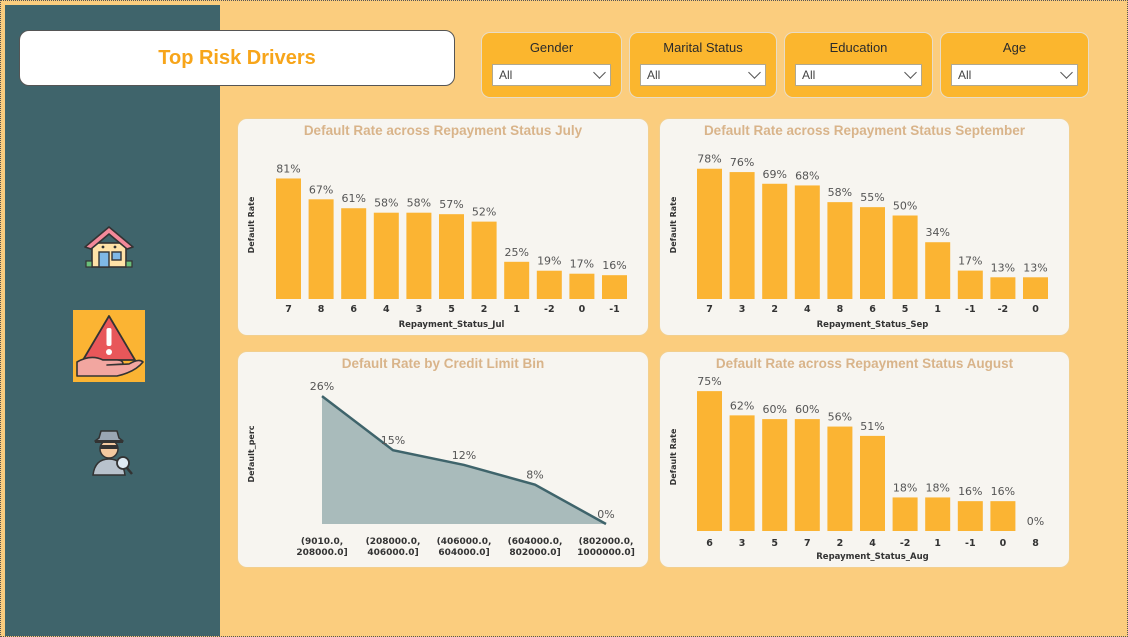 Image resolution: width=1128 pixels, height=637 pixels. I want to click on age-slicer: Age All, so click(1014, 65).